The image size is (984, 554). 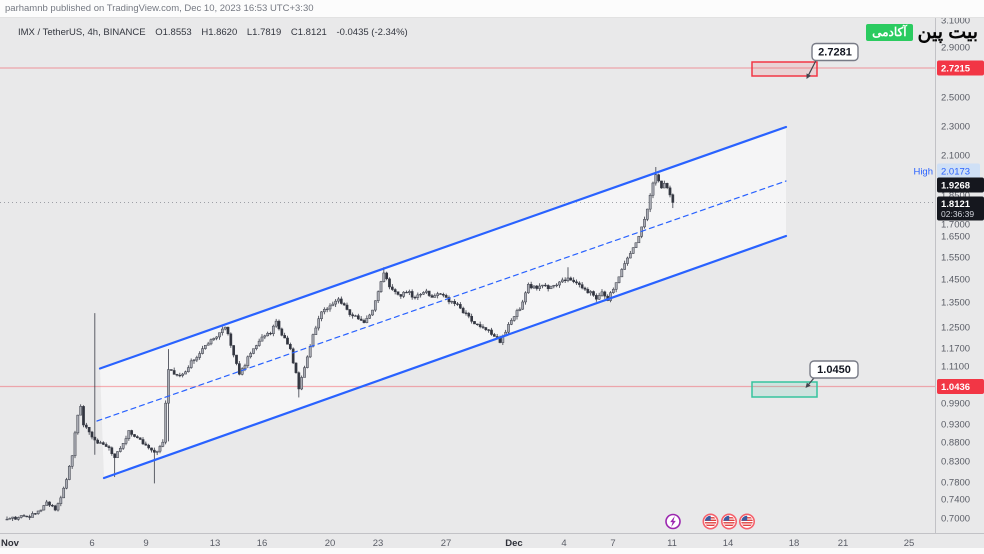 What do you see at coordinates (513, 543) in the screenshot?
I see `time-axis-label: Dec` at bounding box center [513, 543].